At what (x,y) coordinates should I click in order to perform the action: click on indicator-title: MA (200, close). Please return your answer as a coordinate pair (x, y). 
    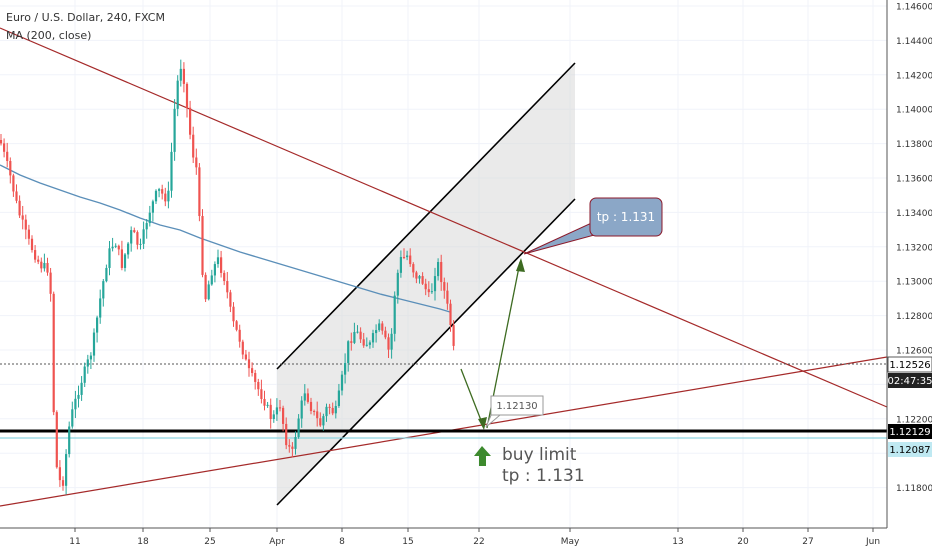
    Looking at the image, I should click on (48, 35).